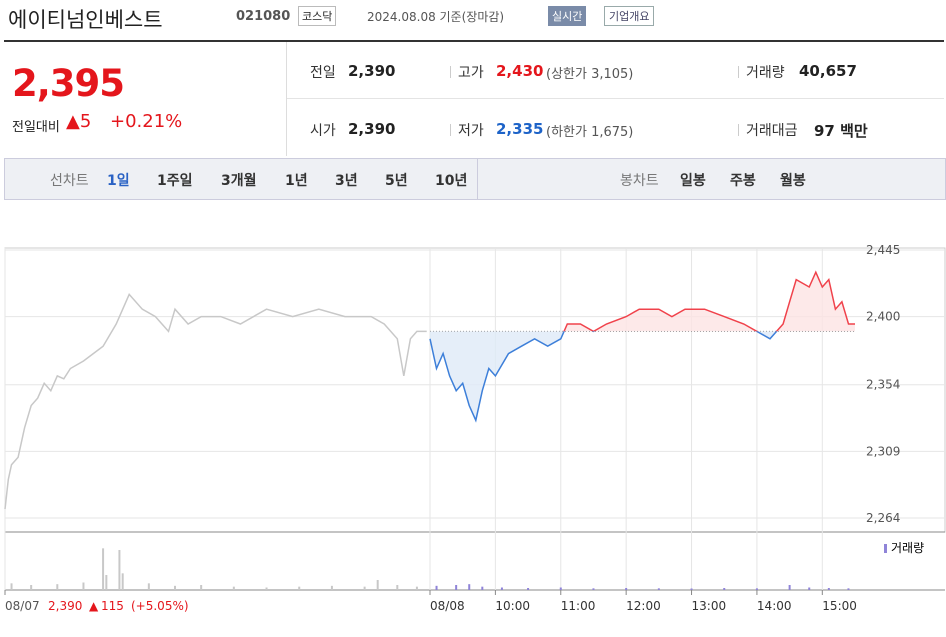 This screenshot has height=637, width=946. I want to click on up-arrow: ▲, so click(73, 121).